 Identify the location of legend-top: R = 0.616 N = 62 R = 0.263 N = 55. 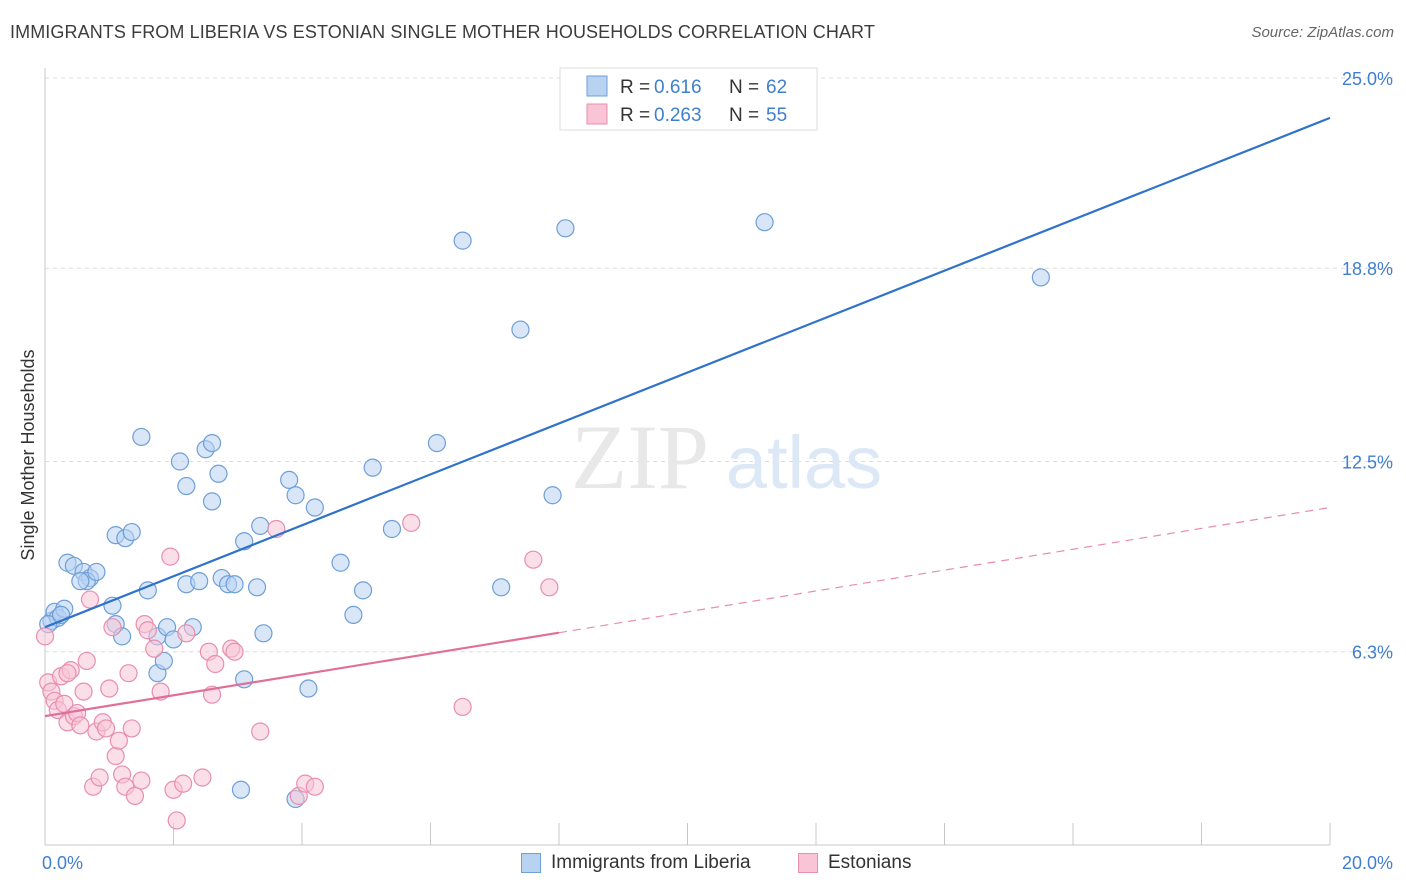
(688, 99).